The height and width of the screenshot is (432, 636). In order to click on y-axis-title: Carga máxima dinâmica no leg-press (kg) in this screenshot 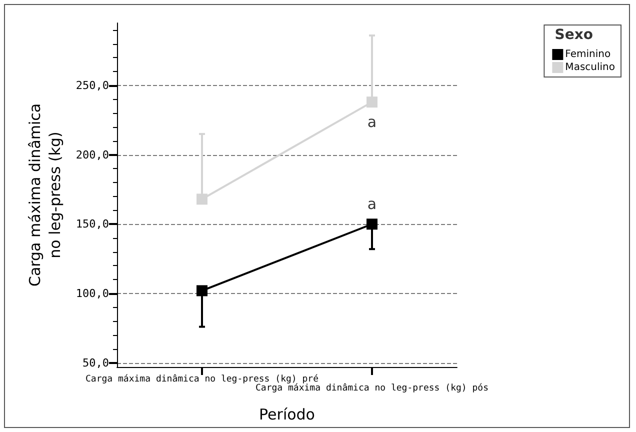, I will do `click(45, 195)`.